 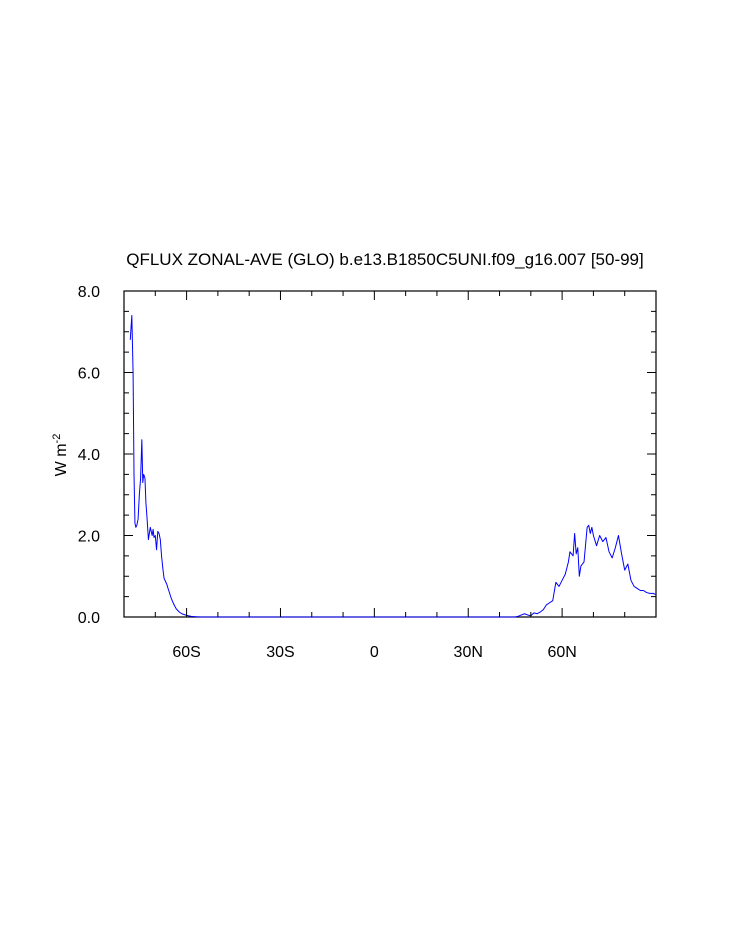 I want to click on y-tick-label: 4.0, so click(x=89, y=455).